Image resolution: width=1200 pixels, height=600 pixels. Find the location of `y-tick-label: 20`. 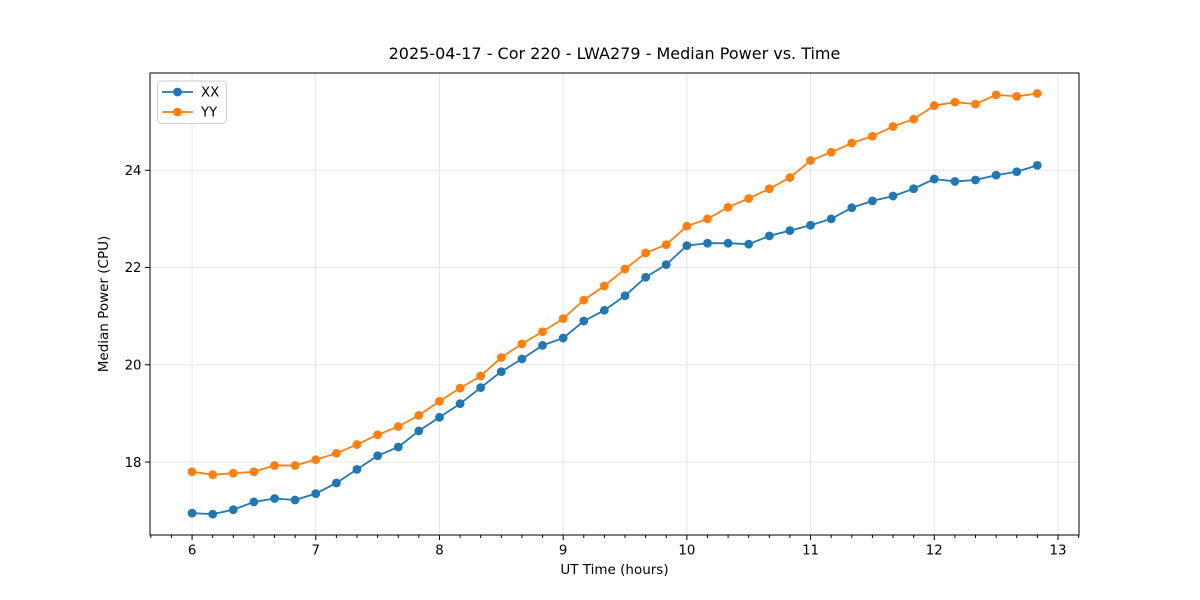

y-tick-label: 20 is located at coordinates (133, 365).